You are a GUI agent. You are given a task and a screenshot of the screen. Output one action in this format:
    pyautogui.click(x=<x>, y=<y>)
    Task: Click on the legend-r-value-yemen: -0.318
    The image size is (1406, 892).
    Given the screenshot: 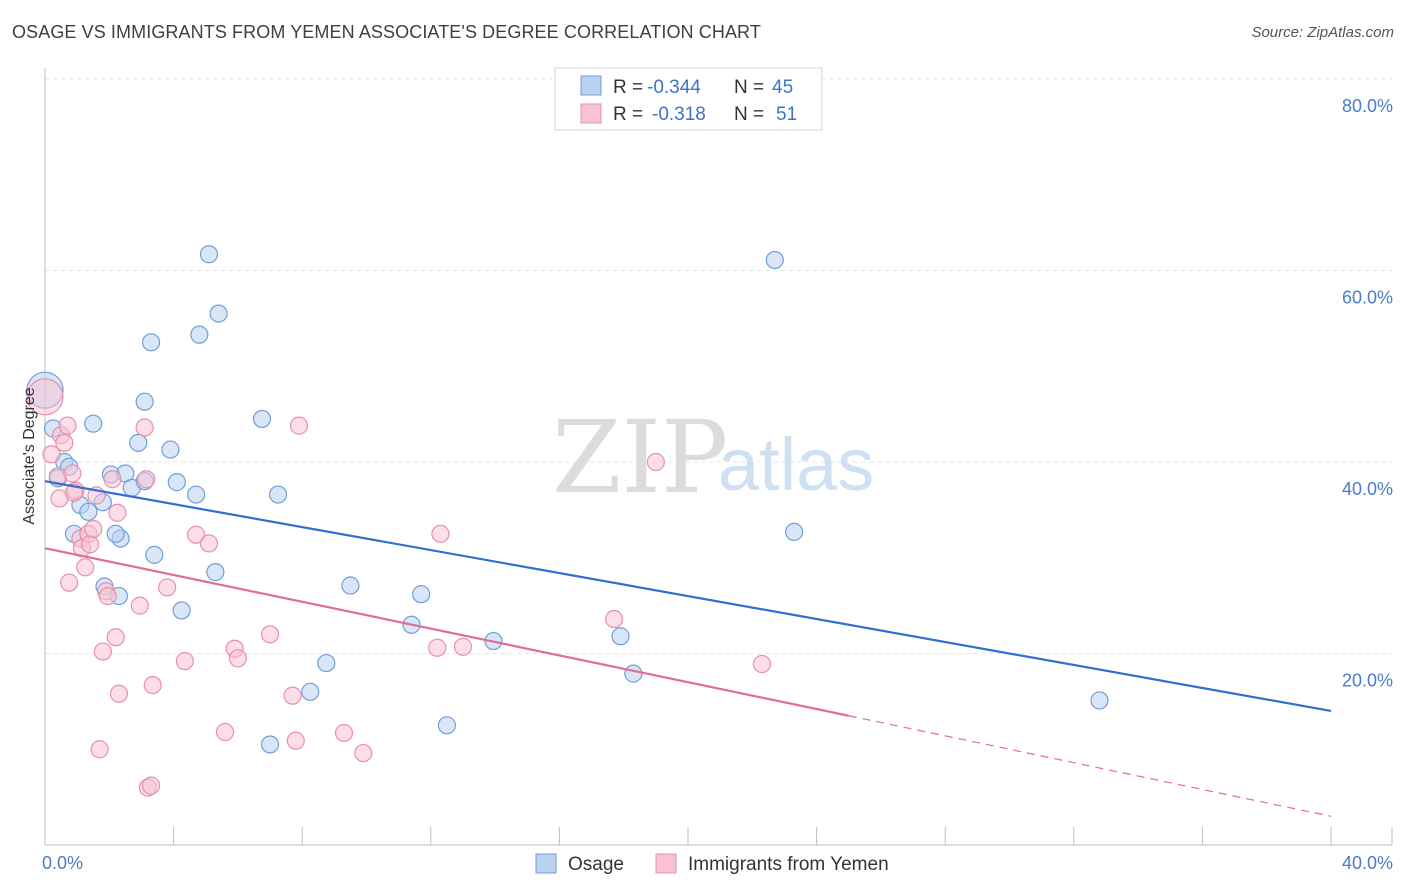 What is the action you would take?
    pyautogui.click(x=679, y=114)
    